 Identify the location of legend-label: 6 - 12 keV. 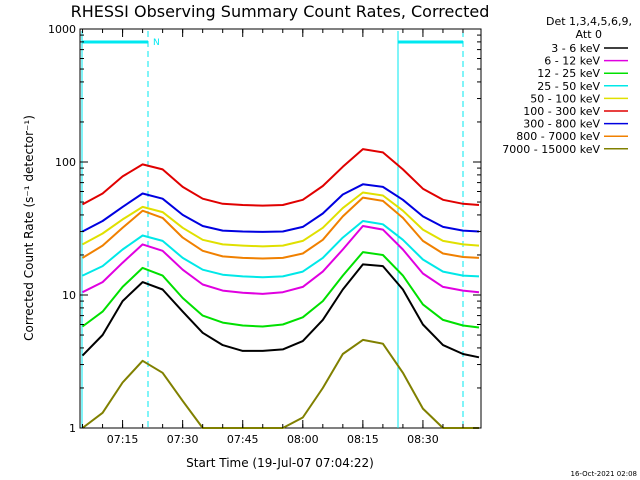
(572, 61).